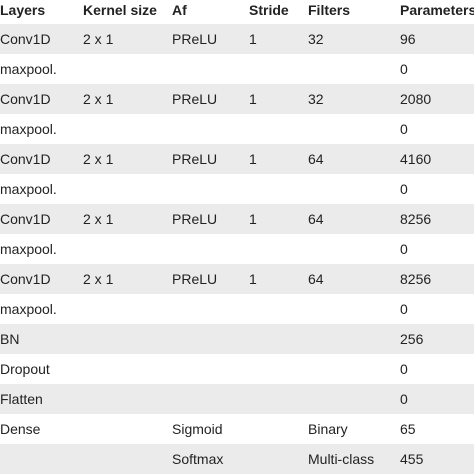 This screenshot has width=474, height=474. What do you see at coordinates (416, 99) in the screenshot?
I see `cell-parameters: 2080` at bounding box center [416, 99].